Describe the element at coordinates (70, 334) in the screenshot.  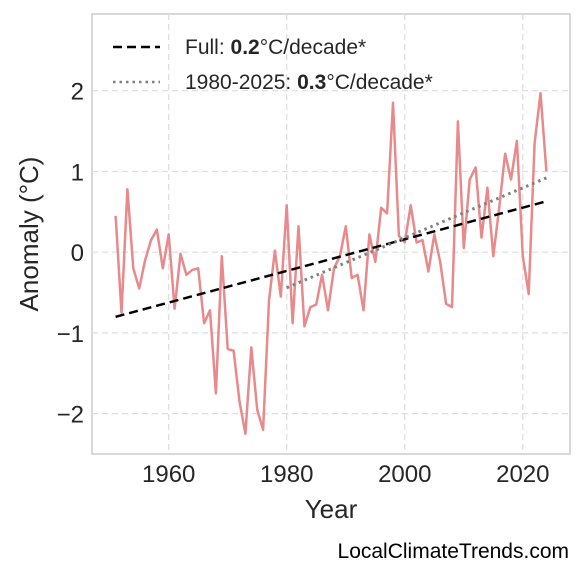
I see `y-tick-label: −1` at that location.